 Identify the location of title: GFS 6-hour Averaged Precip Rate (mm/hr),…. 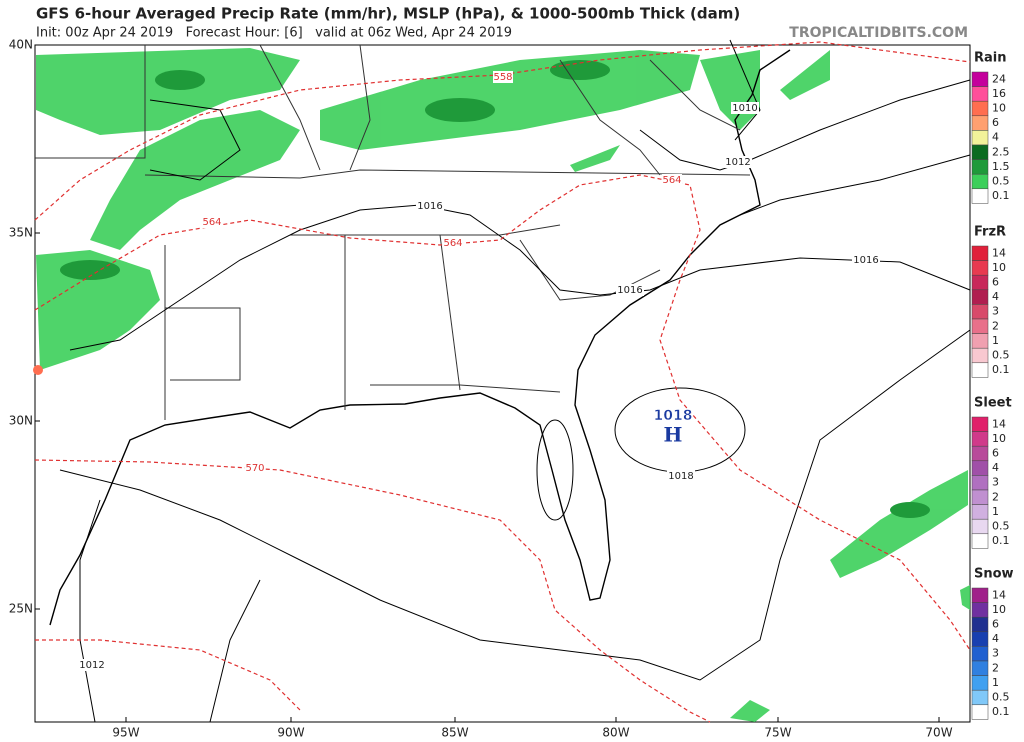
(388, 14).